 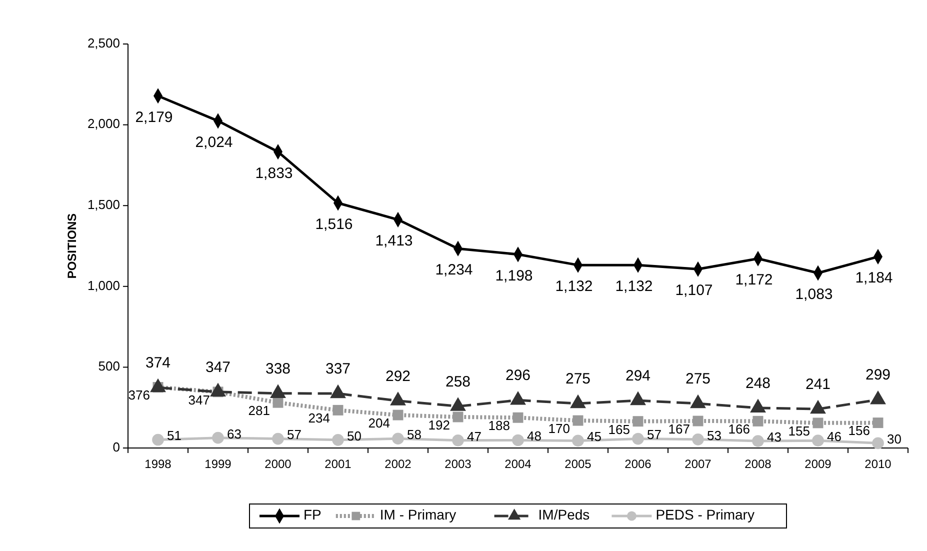 I want to click on data-label: 1,198, so click(x=514, y=275).